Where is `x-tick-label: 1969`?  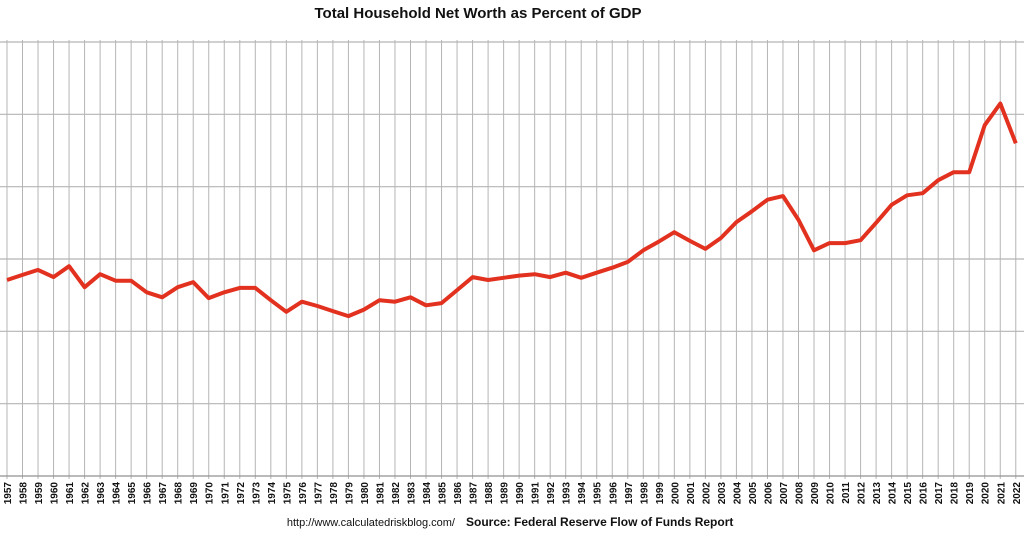
x-tick-label: 1969 is located at coordinates (194, 493).